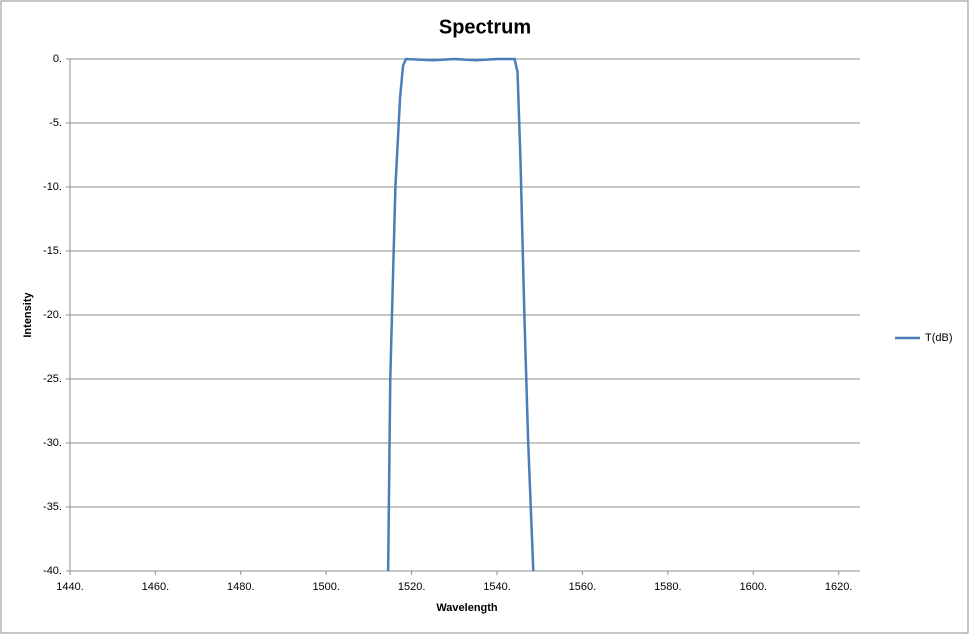  I want to click on x-tick-label: 1540., so click(497, 587).